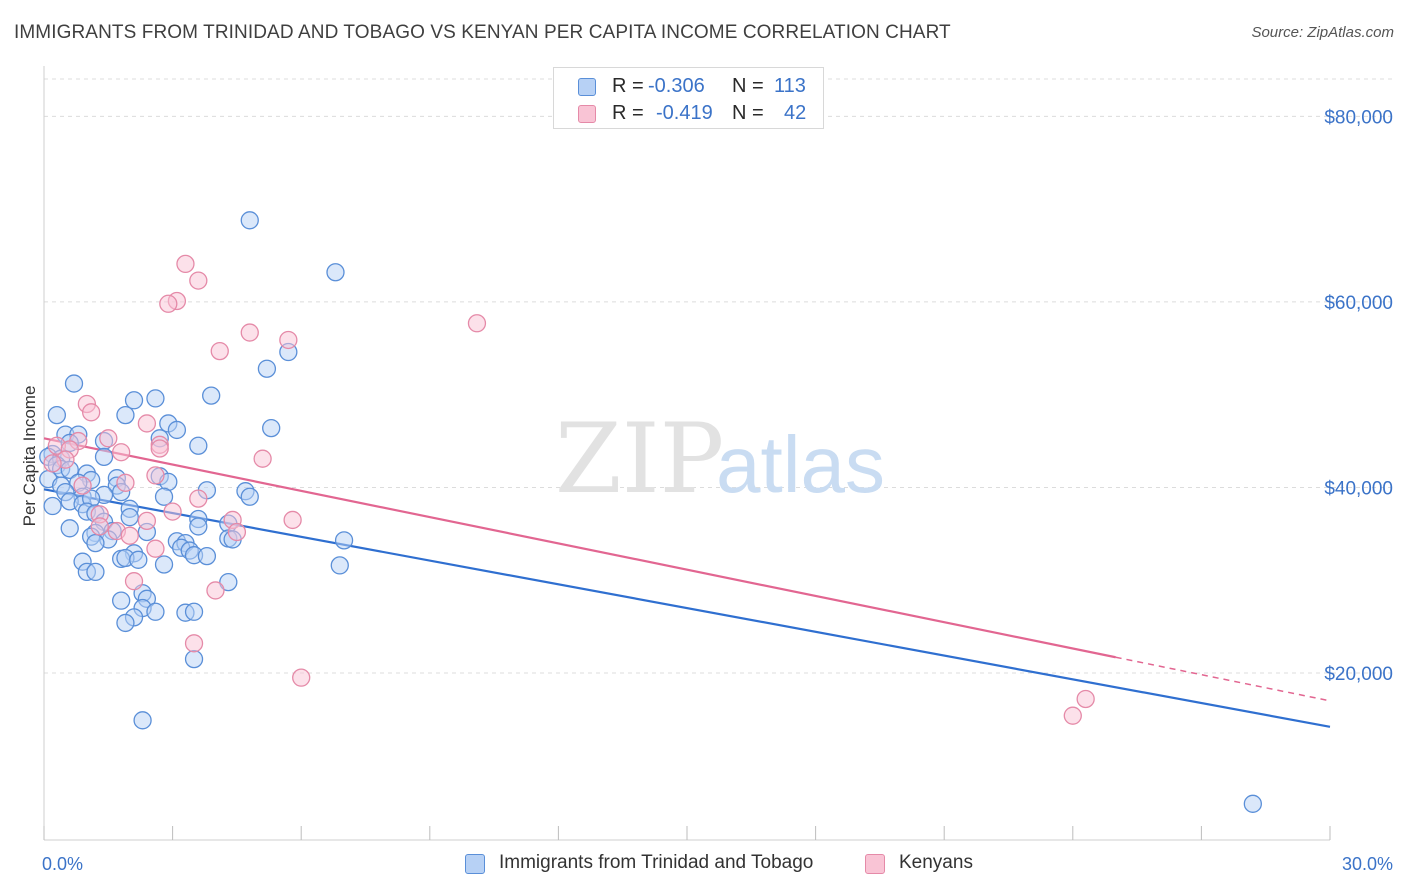  I want to click on x-tick-label-min: 0.0%, so click(62, 864).